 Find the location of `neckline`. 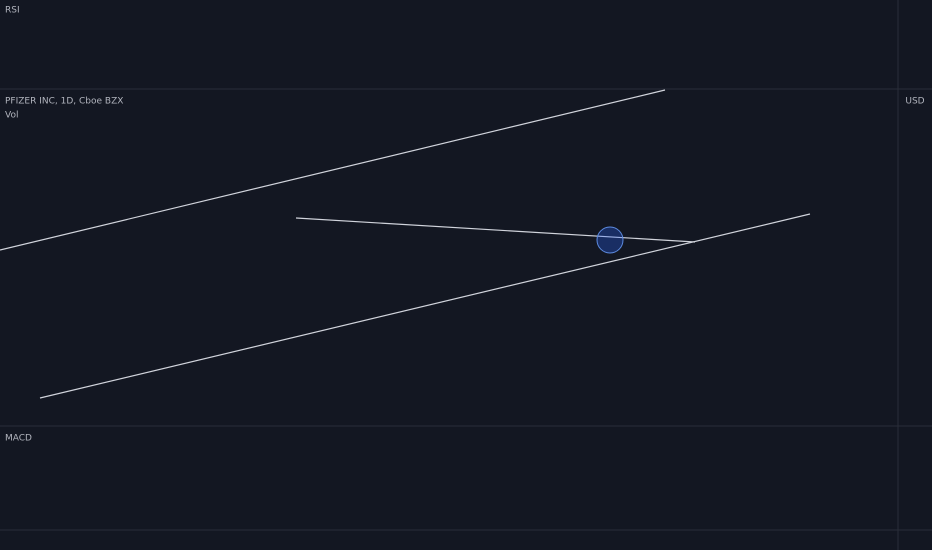

neckline is located at coordinates (495, 230).